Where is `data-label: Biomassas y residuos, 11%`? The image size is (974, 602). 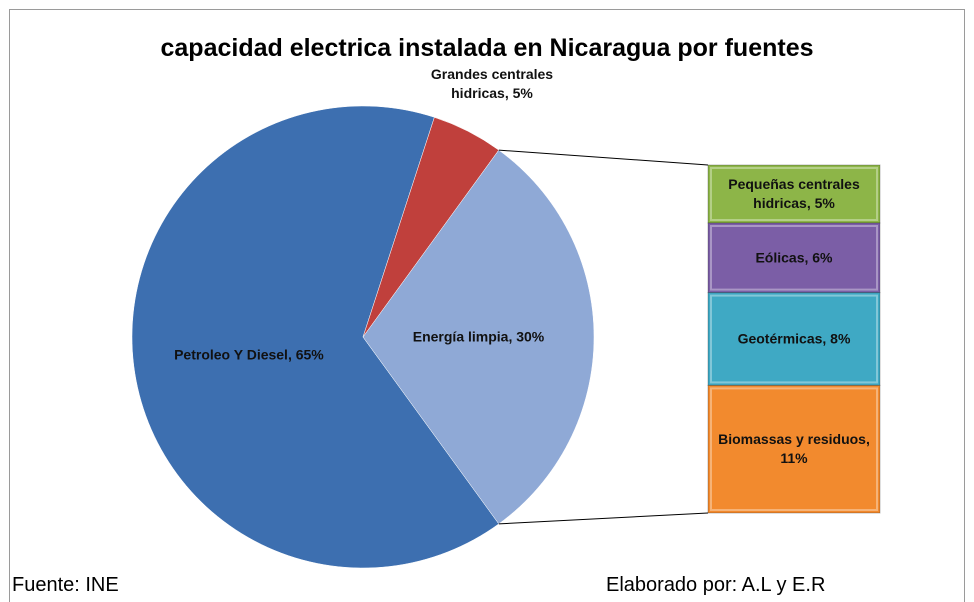
data-label: Biomassas y residuos, 11% is located at coordinates (794, 449).